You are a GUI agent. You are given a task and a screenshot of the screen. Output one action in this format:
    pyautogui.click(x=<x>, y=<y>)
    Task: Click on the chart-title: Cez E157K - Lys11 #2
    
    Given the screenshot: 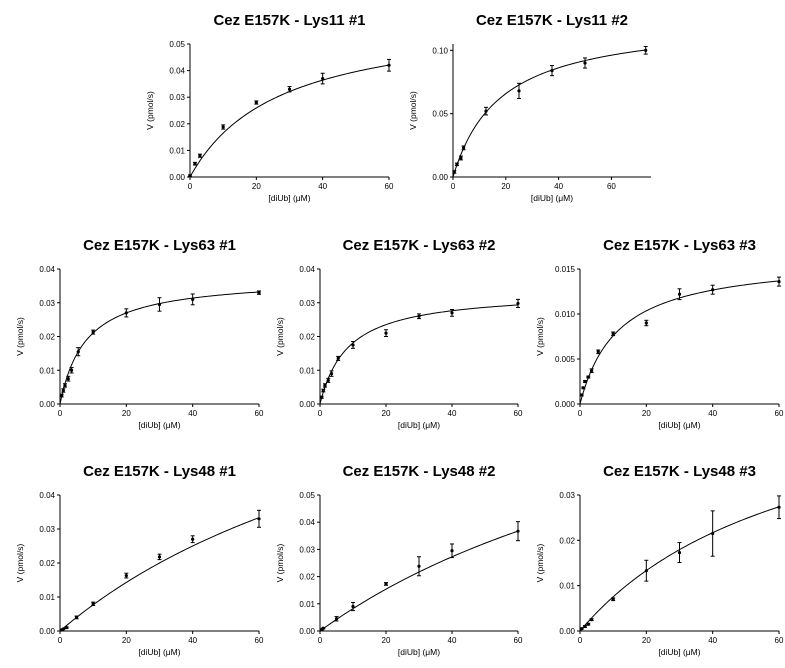 What is the action you would take?
    pyautogui.click(x=552, y=20)
    